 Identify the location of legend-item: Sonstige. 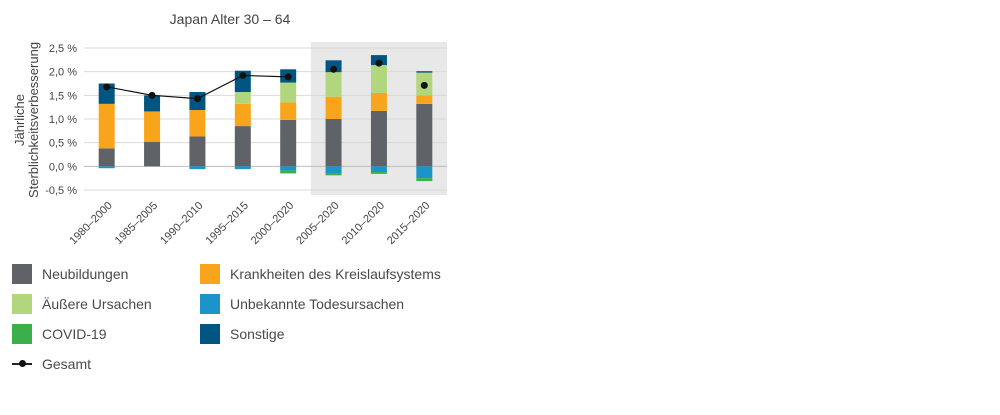
(242, 334).